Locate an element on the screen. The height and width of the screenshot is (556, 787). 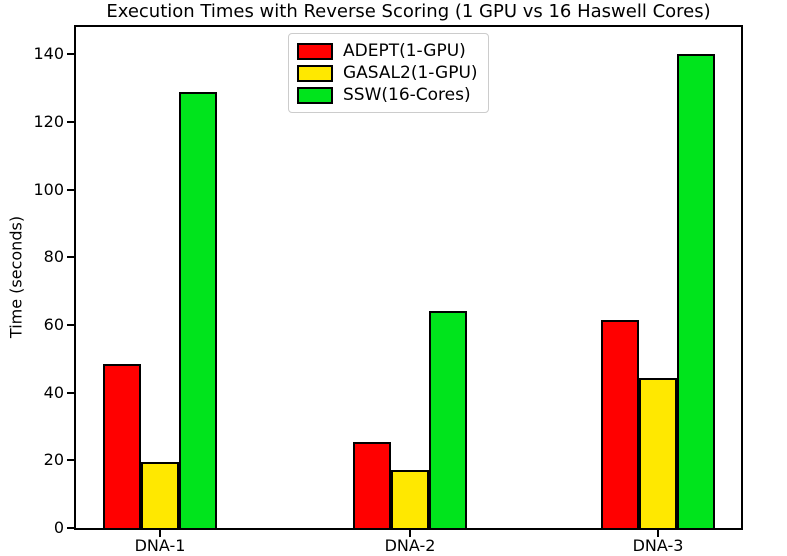
y-tick-label: 100 is located at coordinates (48, 189).